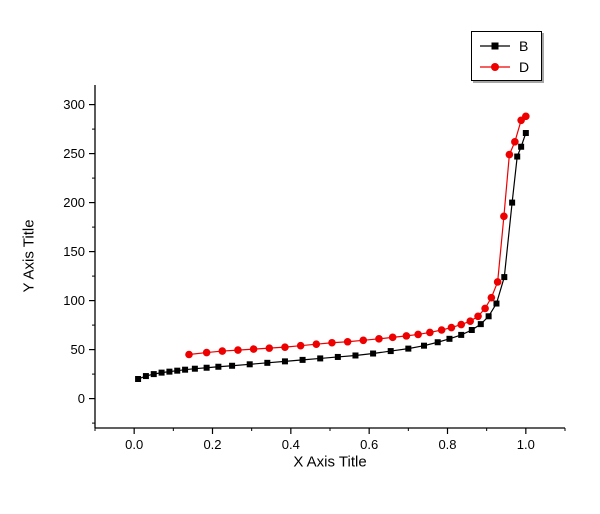 This screenshot has width=600, height=514. What do you see at coordinates (212, 444) in the screenshot?
I see `x-tick-label: 0.2` at bounding box center [212, 444].